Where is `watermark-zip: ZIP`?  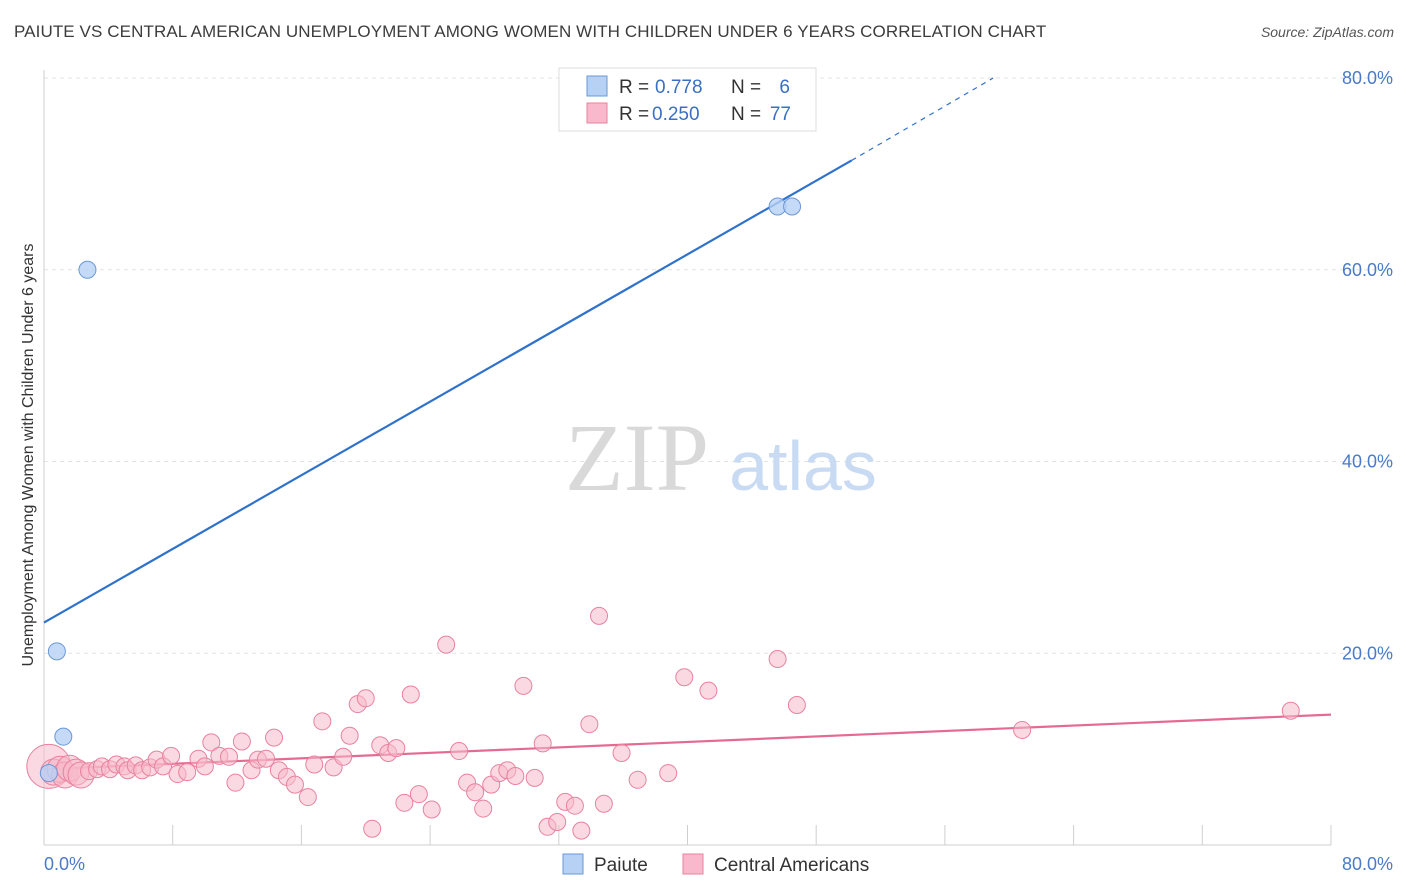
watermark-zip: ZIP is located at coordinates (637, 457).